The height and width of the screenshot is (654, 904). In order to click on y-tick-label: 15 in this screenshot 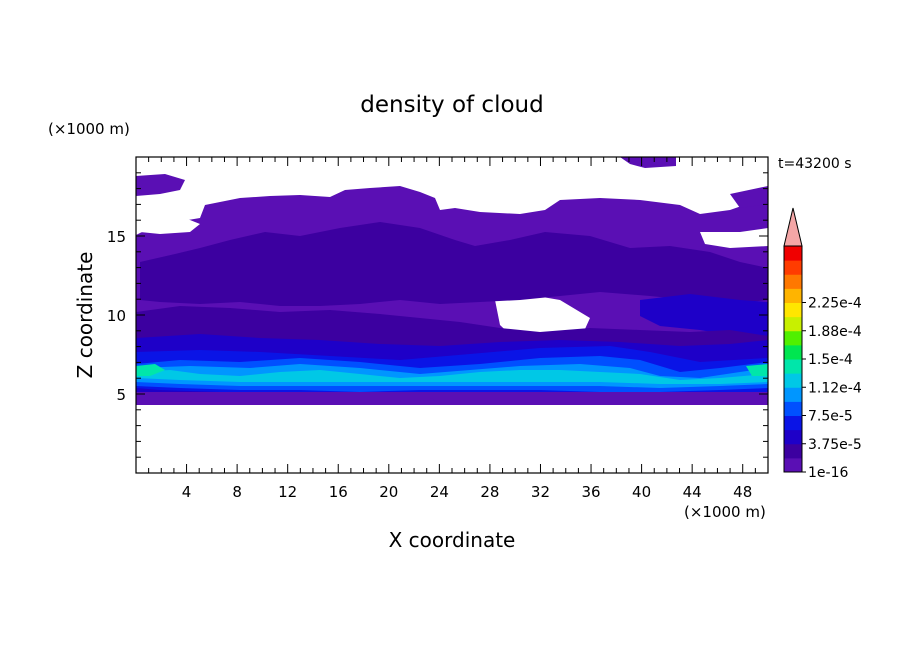, I will do `click(116, 237)`.